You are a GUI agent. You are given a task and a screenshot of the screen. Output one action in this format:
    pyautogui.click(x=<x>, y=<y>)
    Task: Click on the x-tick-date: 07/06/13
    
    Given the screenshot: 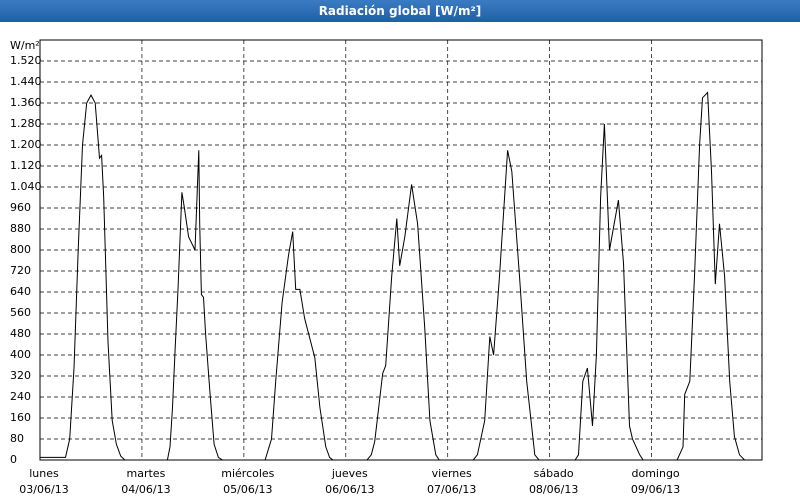 What is the action you would take?
    pyautogui.click(x=451, y=489)
    